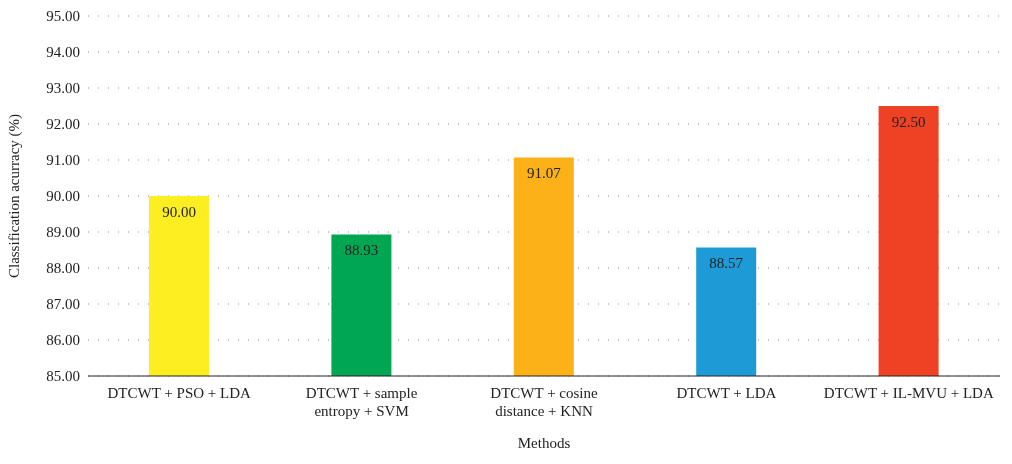 The image size is (1012, 464). Describe the element at coordinates (63, 304) in the screenshot. I see `y-tick-label: 87.00` at that location.